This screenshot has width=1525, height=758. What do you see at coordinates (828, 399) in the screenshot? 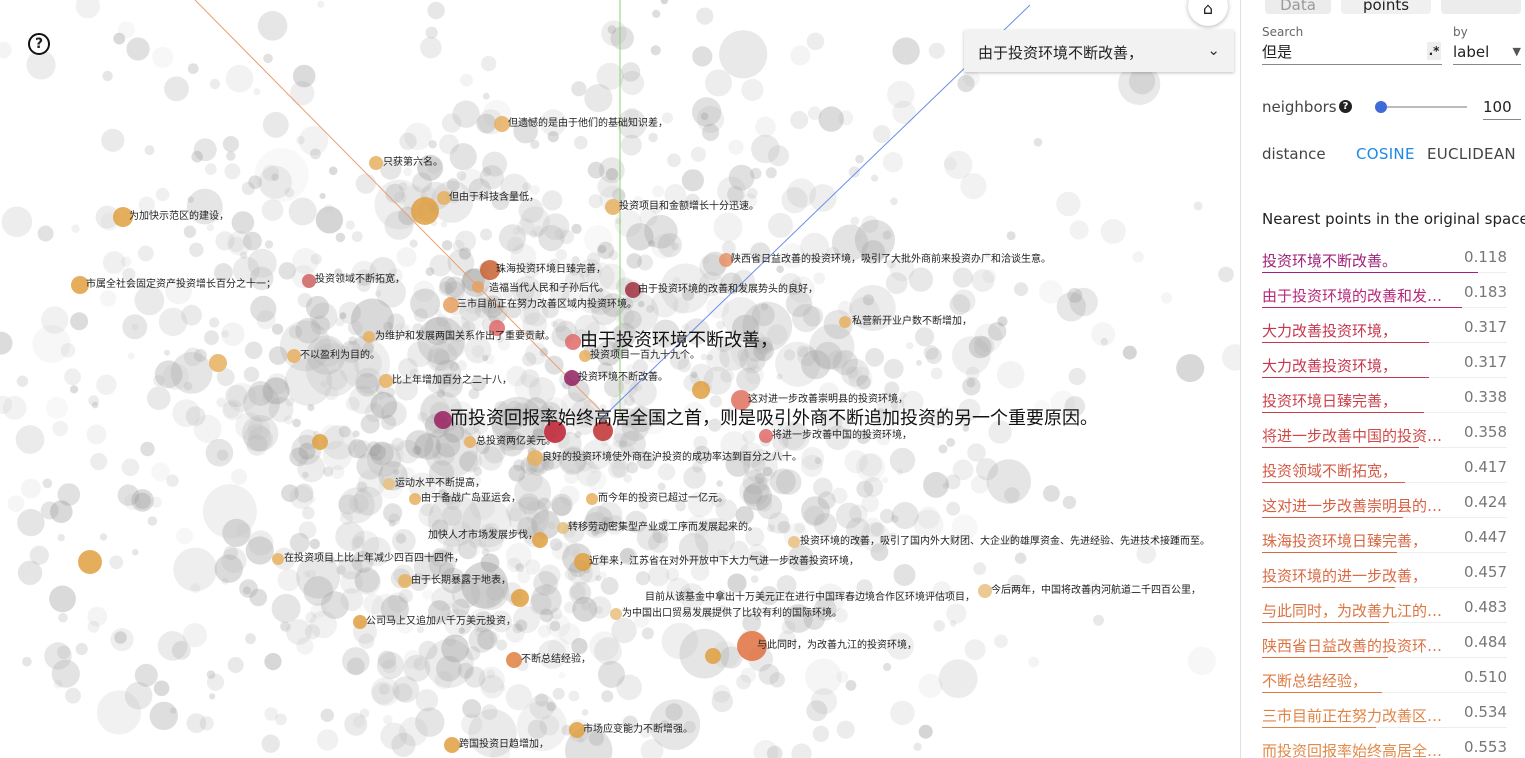
I see `point-label: 这对进一步改善崇明县的投资环境，` at bounding box center [828, 399].